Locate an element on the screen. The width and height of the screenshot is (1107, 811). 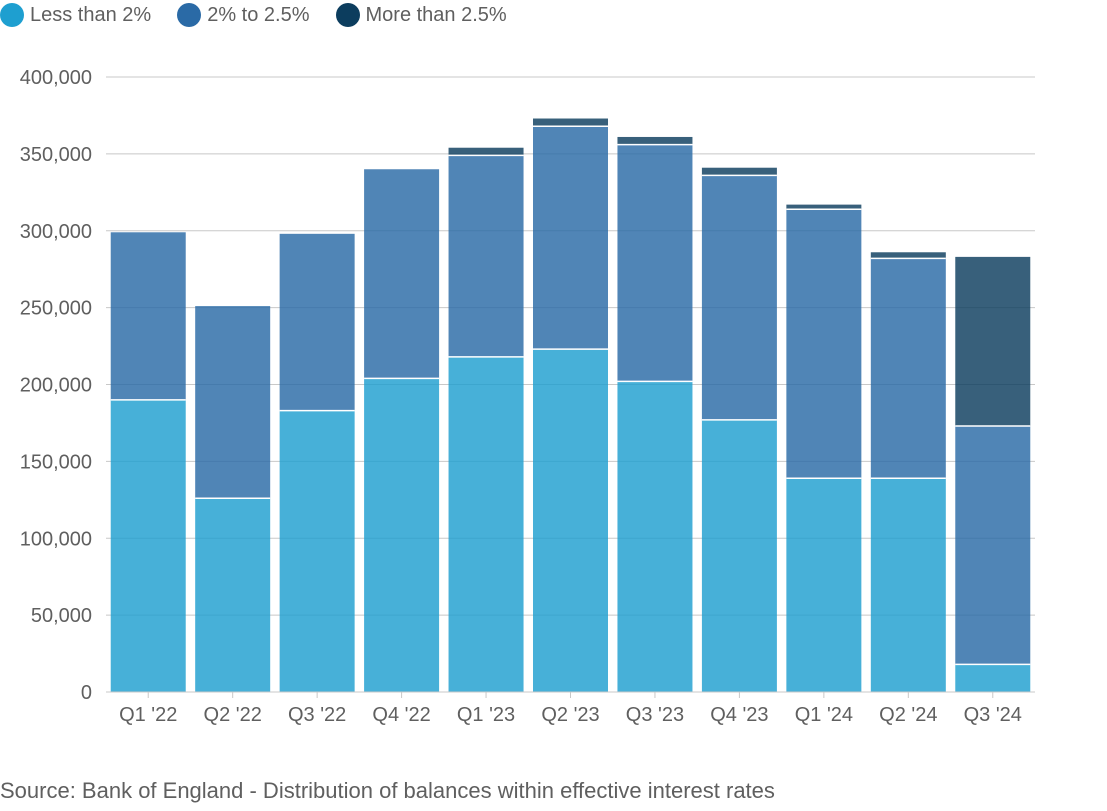
x-tick-label: Q2 '24 is located at coordinates (908, 715).